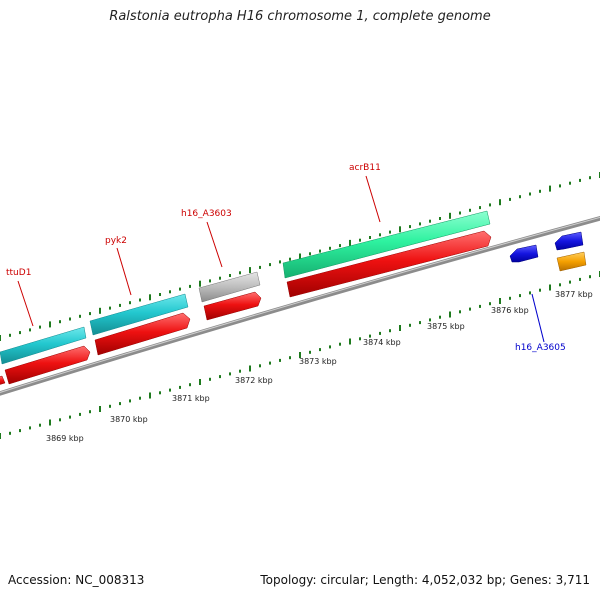  Describe the element at coordinates (389, 264) in the screenshot. I see `cds-acrB11-arrow` at that location.